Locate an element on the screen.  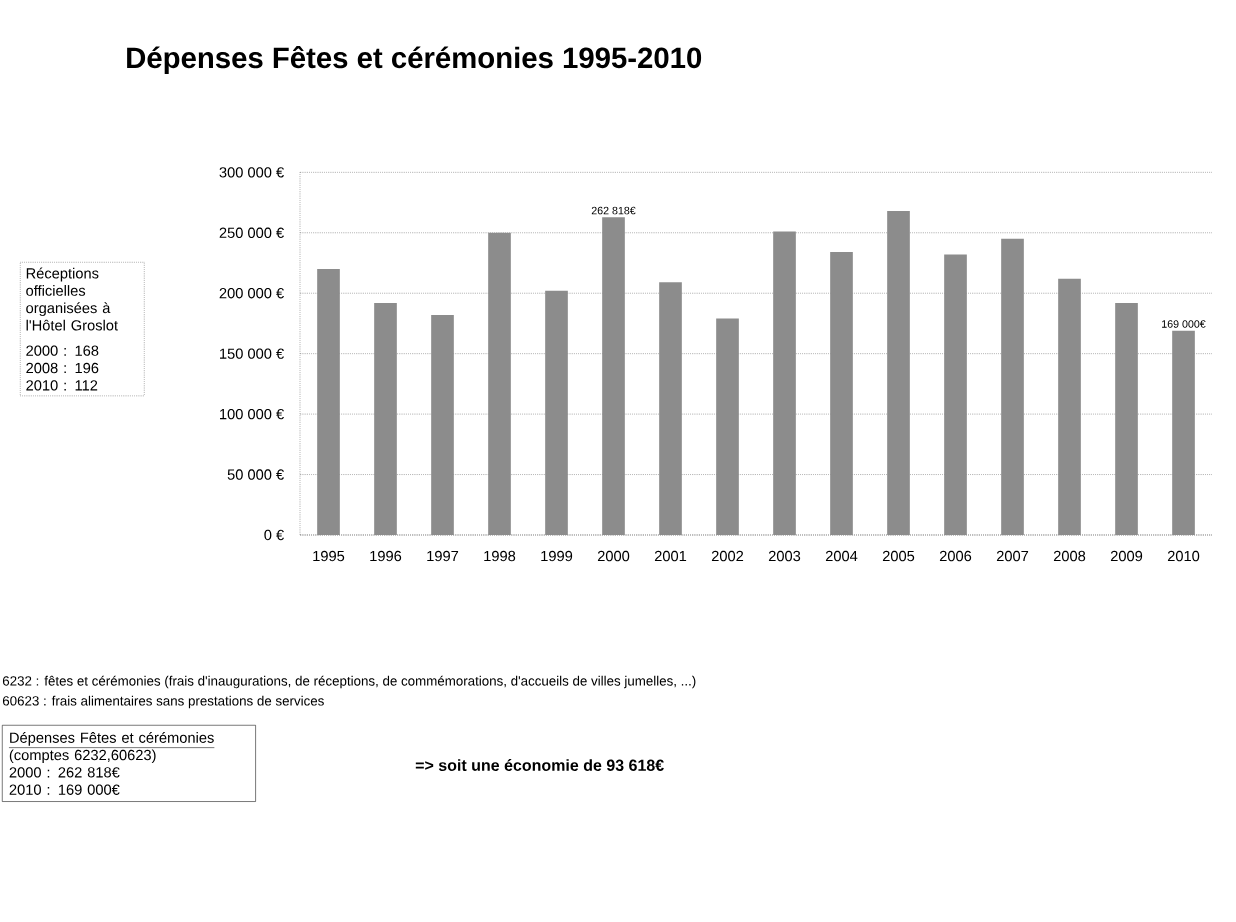
x-tick-label: 2010 is located at coordinates (1183, 556).